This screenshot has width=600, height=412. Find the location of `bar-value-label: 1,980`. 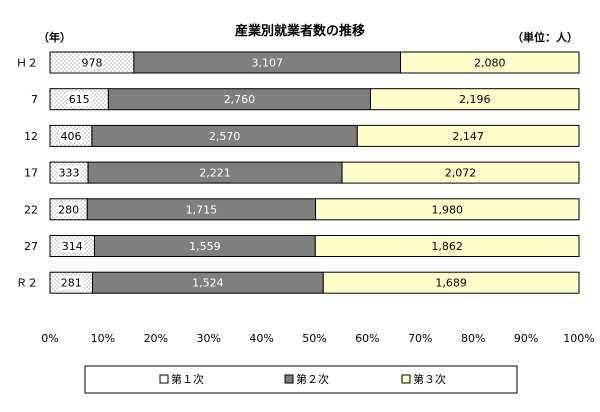

bar-value-label: 1,980 is located at coordinates (448, 209).